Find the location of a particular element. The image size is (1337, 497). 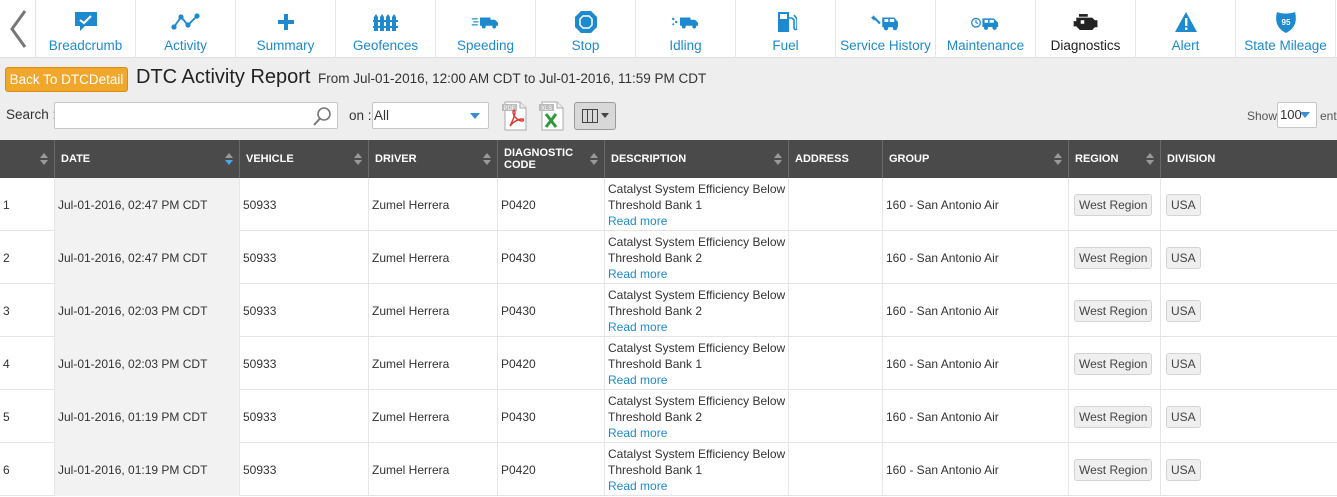

back-to-dtc-detail-button: Back To DTCDetail is located at coordinates (66, 79).